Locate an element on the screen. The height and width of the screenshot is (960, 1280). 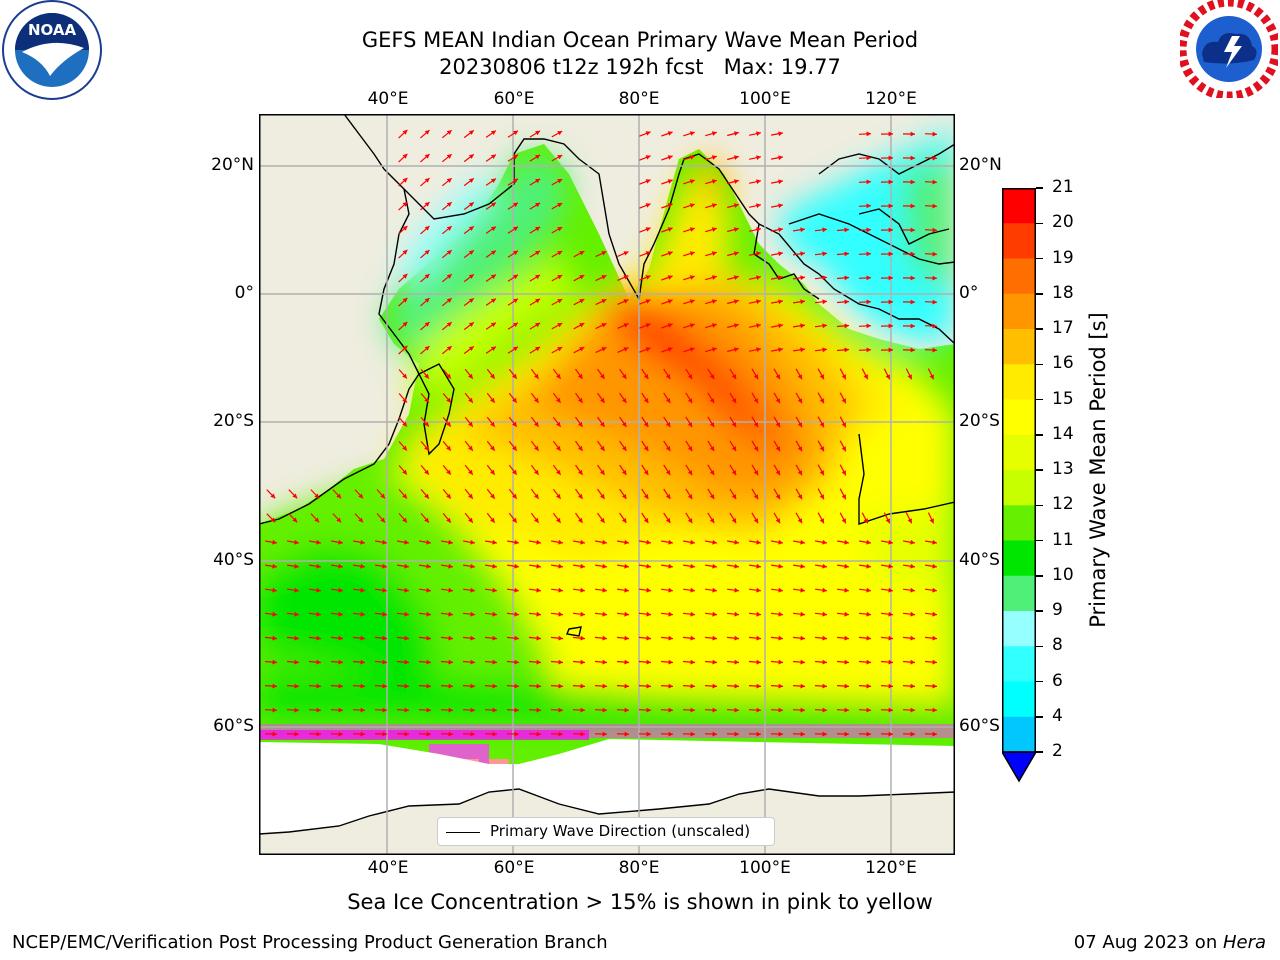
lon-label-bottom: 100°E is located at coordinates (765, 868).